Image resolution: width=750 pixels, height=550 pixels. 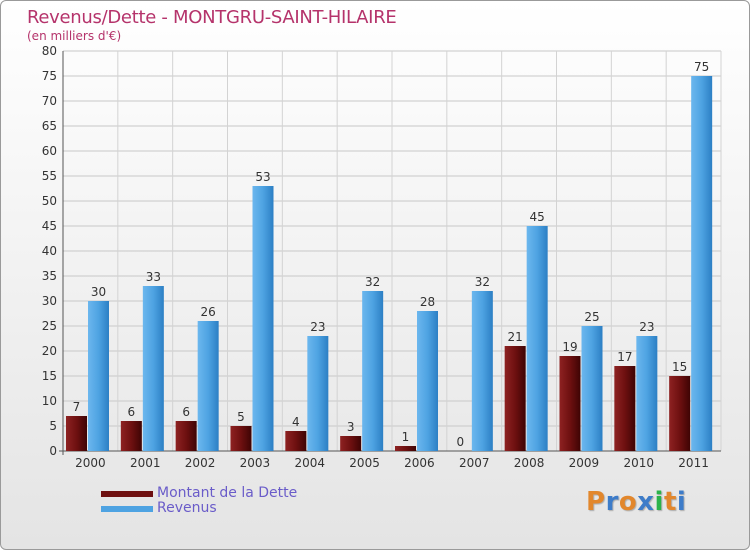 What do you see at coordinates (625, 408) in the screenshot?
I see `bar-debt-2010` at bounding box center [625, 408].